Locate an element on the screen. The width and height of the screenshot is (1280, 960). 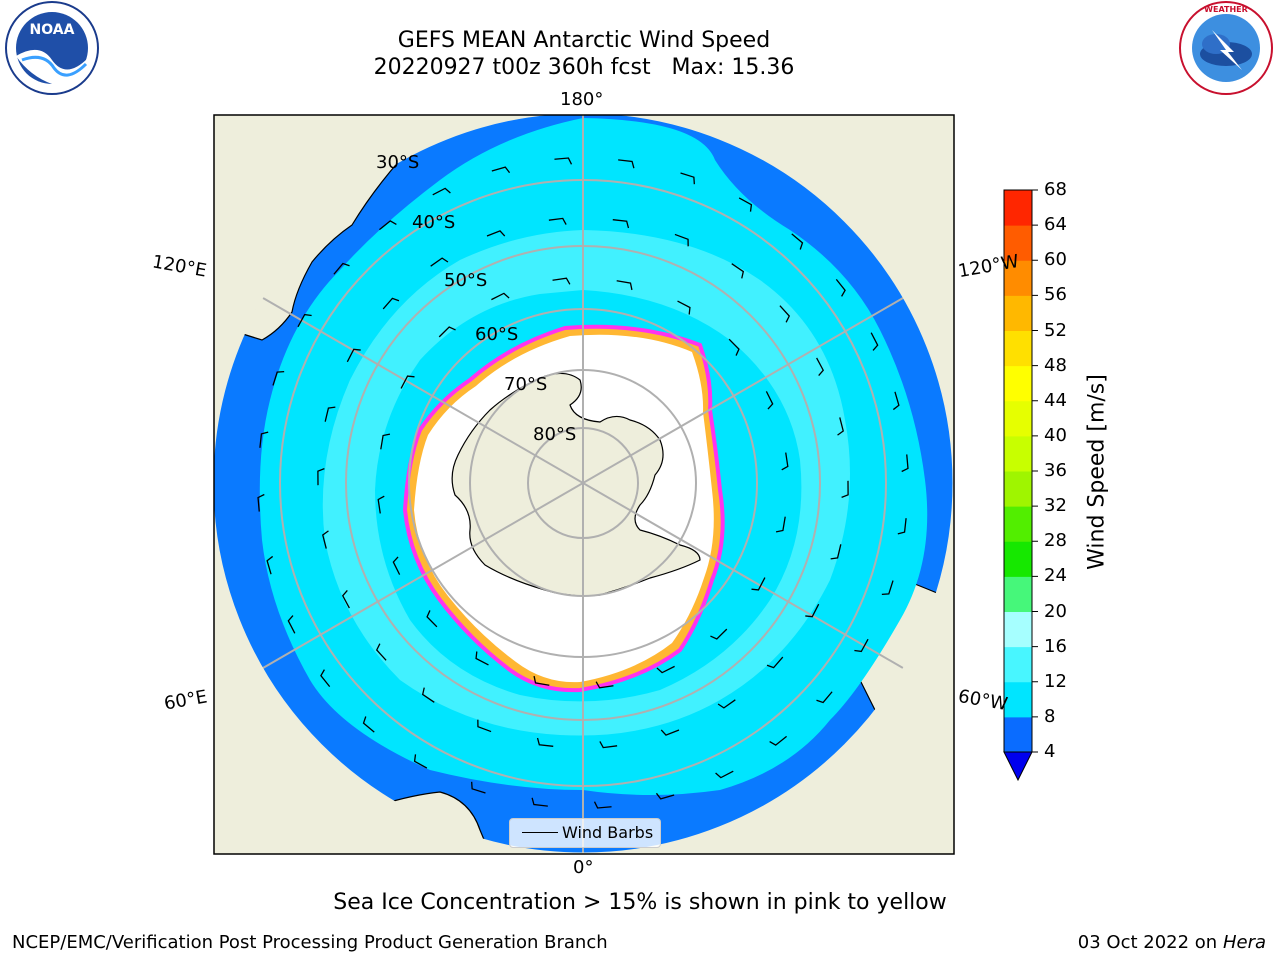
nws-logo: WEATHER is located at coordinates (1226, 48).